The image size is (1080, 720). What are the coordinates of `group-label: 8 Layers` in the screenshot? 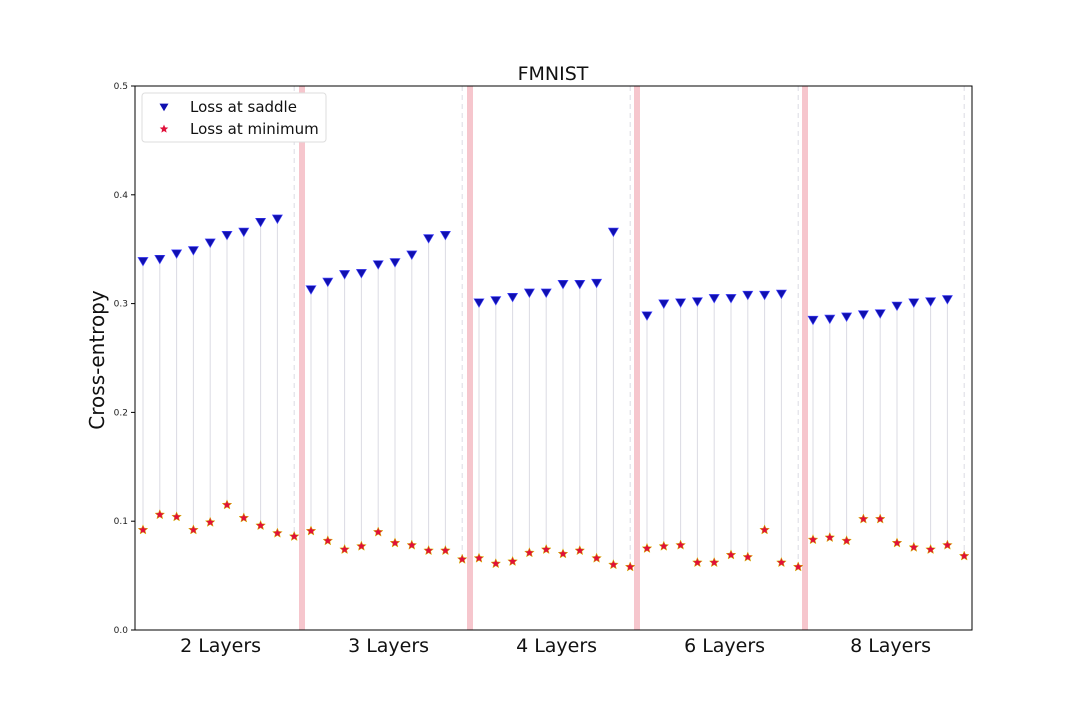 It's located at (890, 646).